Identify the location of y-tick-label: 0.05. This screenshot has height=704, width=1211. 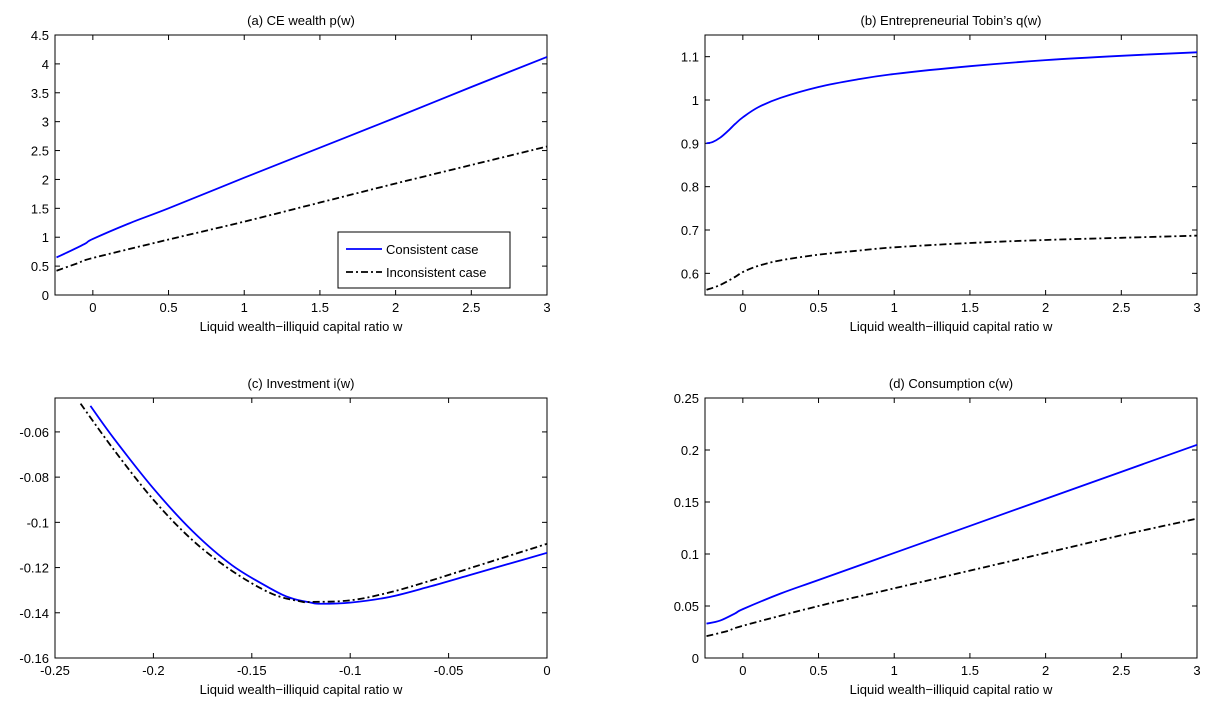
(686, 606).